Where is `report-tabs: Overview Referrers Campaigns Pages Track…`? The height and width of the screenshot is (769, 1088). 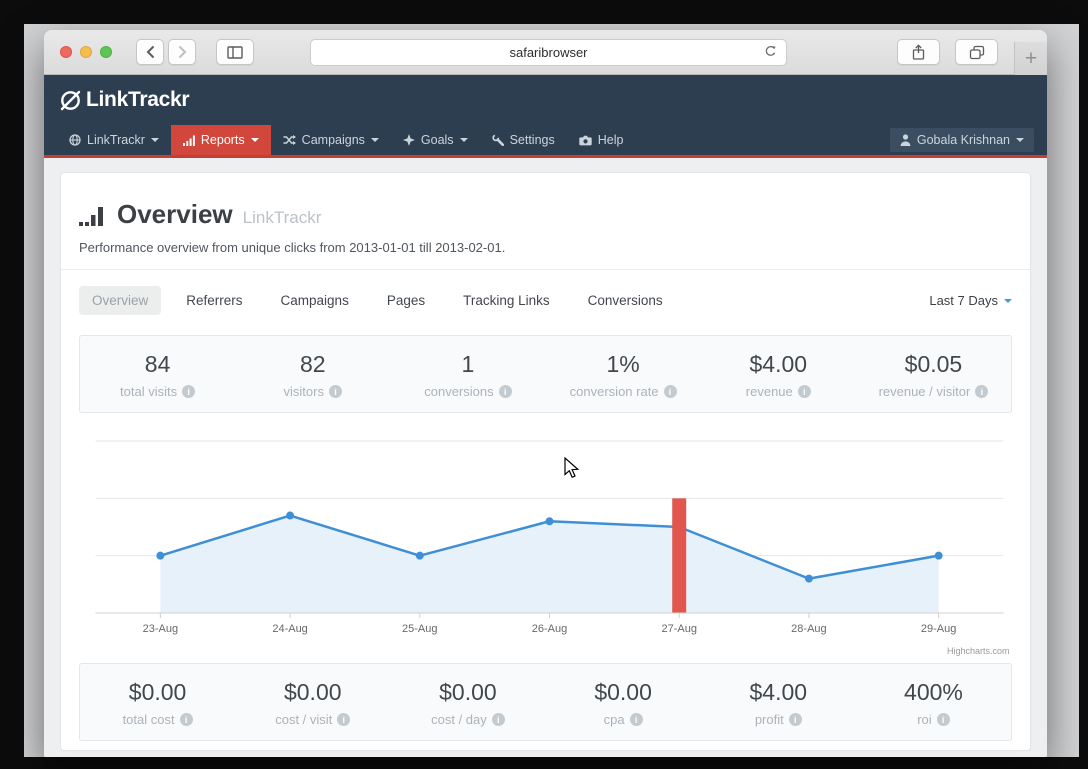
report-tabs: Overview Referrers Campaigns Pages Track… is located at coordinates (545, 300).